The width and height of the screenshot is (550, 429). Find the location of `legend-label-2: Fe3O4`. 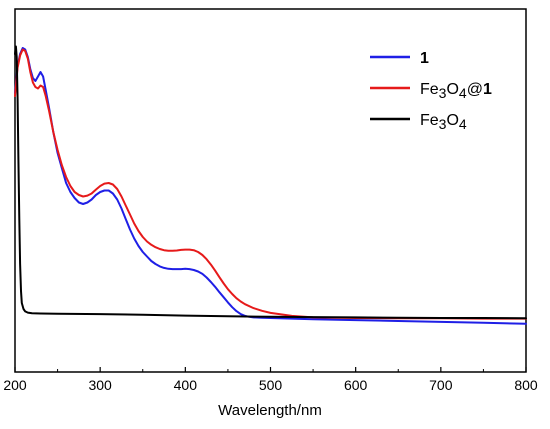

legend-label-2: Fe3O4 is located at coordinates (443, 122).